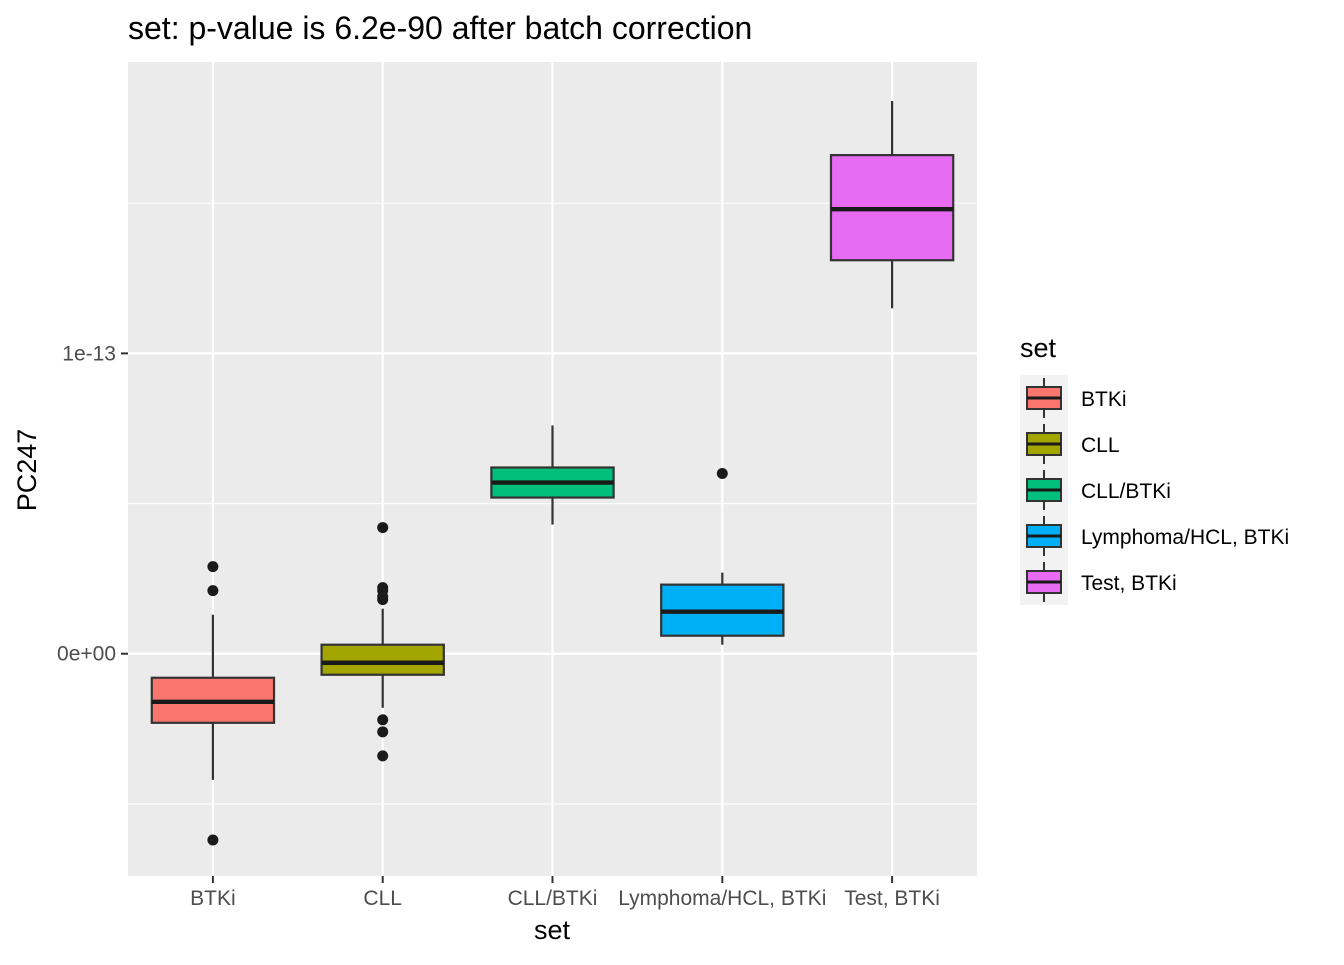  I want to click on box-iqr, so click(382, 659).